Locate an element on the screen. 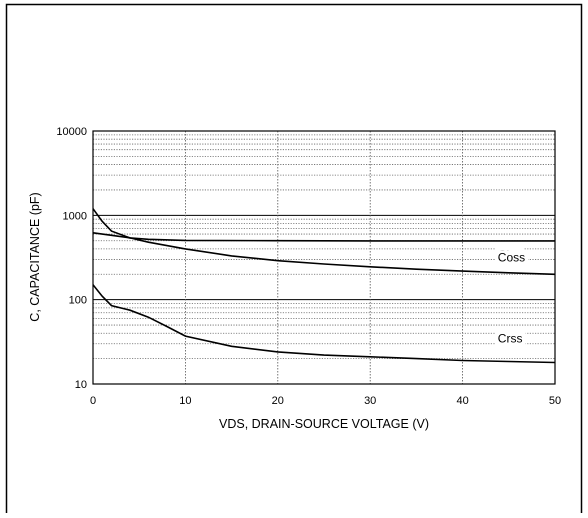 The image size is (588, 518). x-tick-label: 40 is located at coordinates (462, 401).